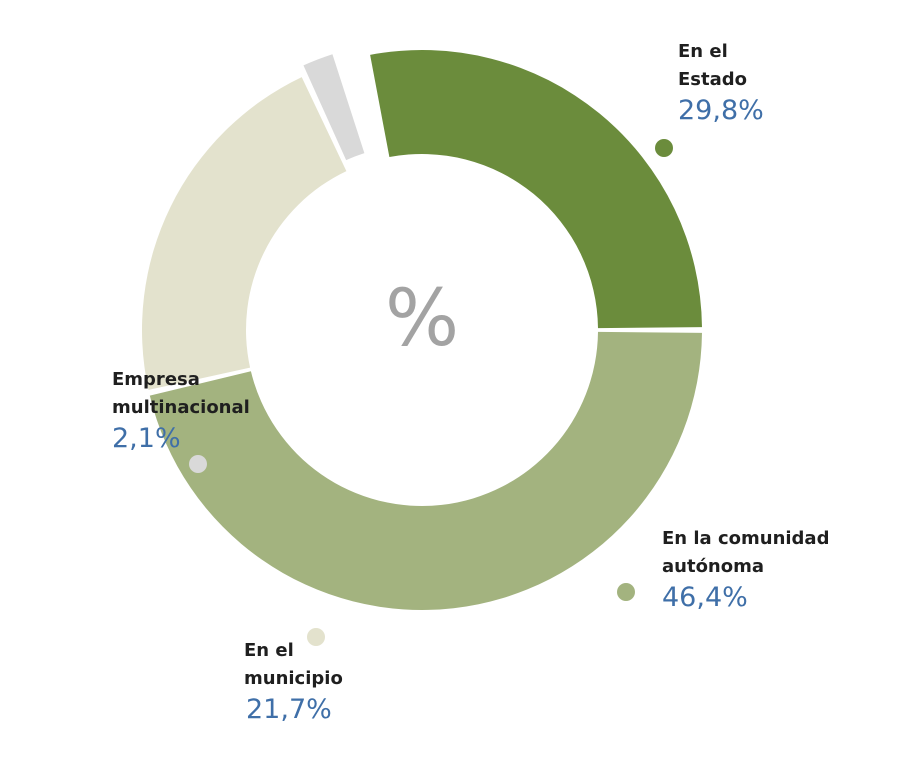  I want to click on legend-municipio-name-line1: En el, so click(269, 650).